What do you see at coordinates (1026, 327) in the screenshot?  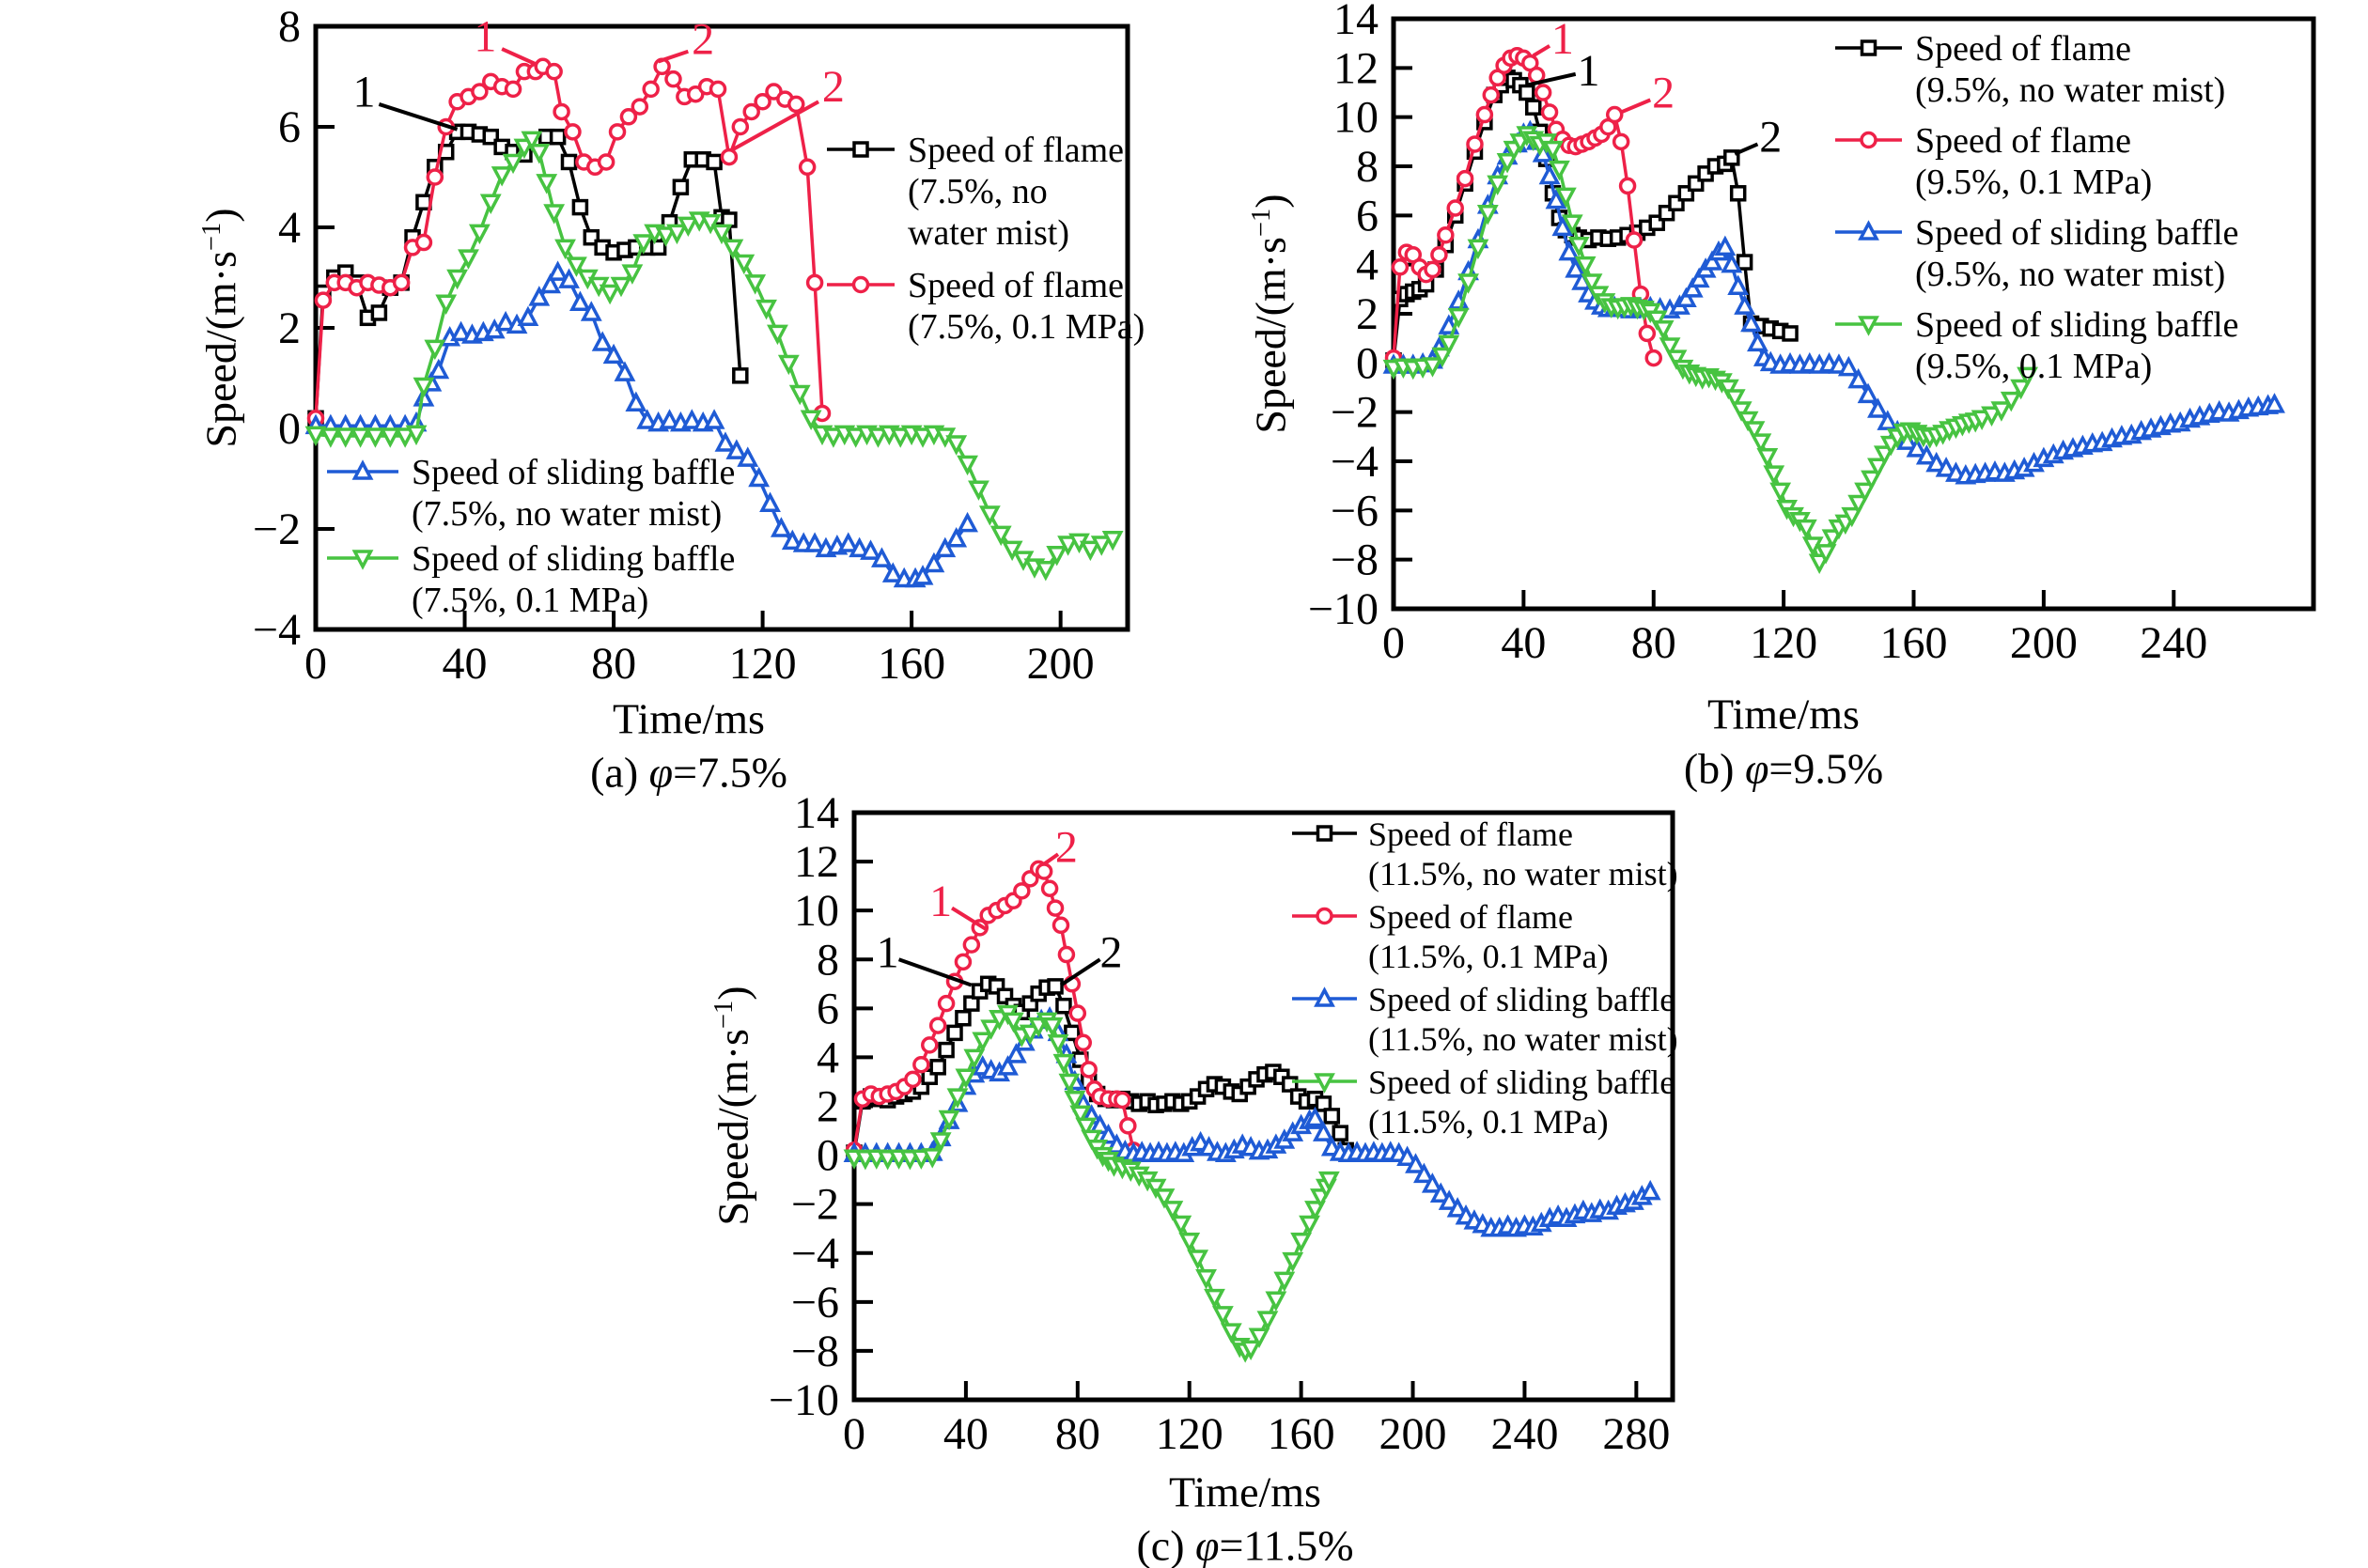 I see `legend-label: (7.5%, 0.1 MPa)` at bounding box center [1026, 327].